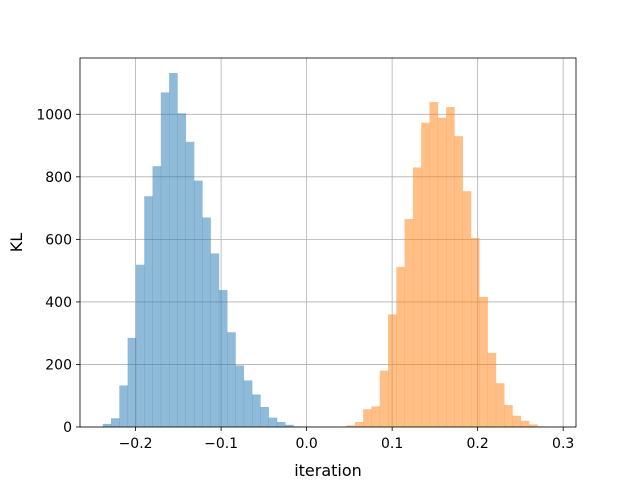 This screenshot has width=640, height=480. I want to click on x-tick-label: 0.2, so click(478, 444).